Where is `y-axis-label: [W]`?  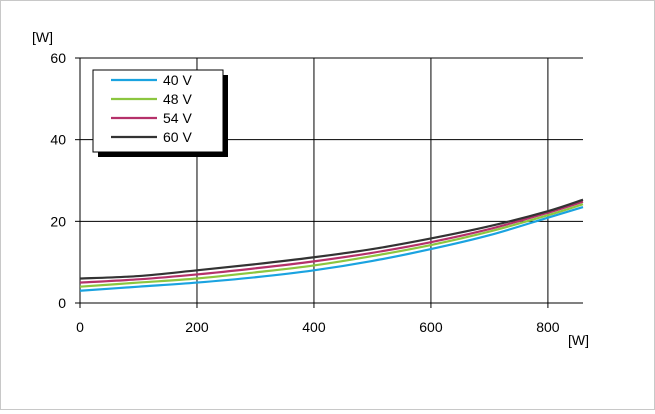 y-axis-label: [W] is located at coordinates (42, 37).